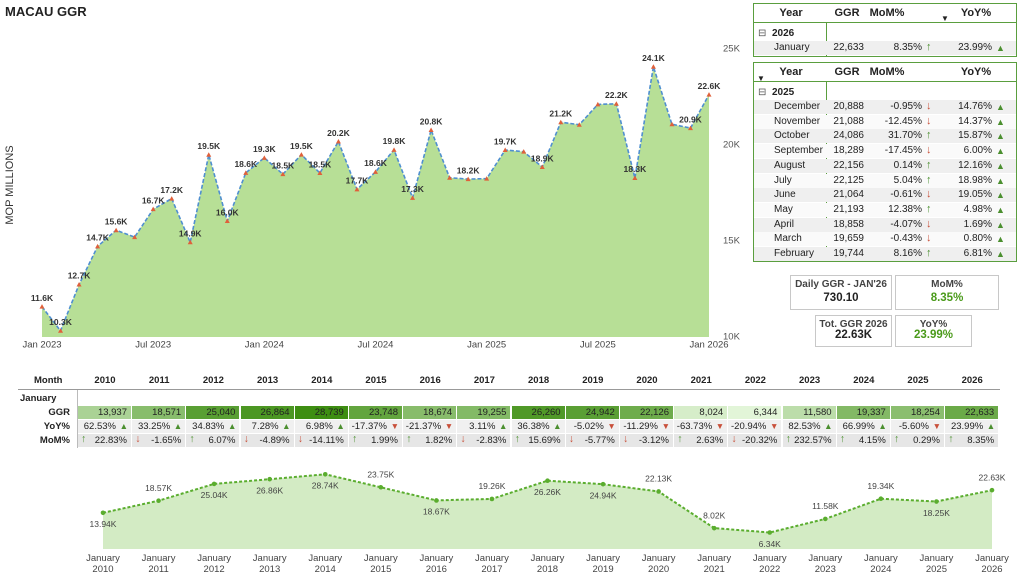 The height and width of the screenshot is (577, 1024). I want to click on column-header: Year, so click(791, 13).